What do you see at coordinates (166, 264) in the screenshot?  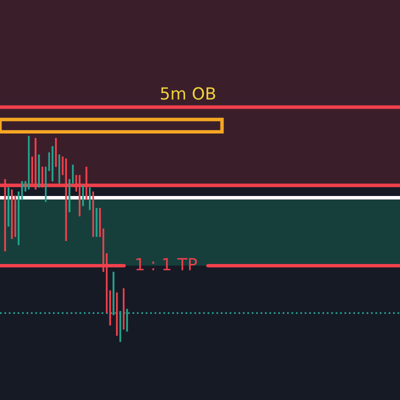 I see `annotation: 1 : 1 TP` at bounding box center [166, 264].